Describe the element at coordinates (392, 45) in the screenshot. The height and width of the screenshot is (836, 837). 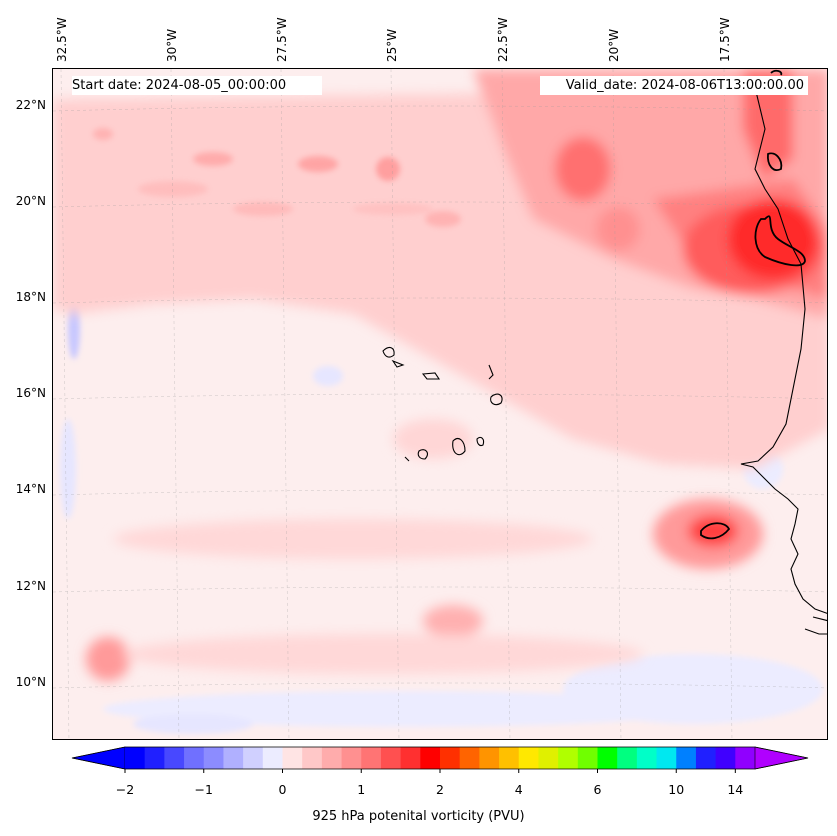
I see `lon-label: 25°W` at that location.